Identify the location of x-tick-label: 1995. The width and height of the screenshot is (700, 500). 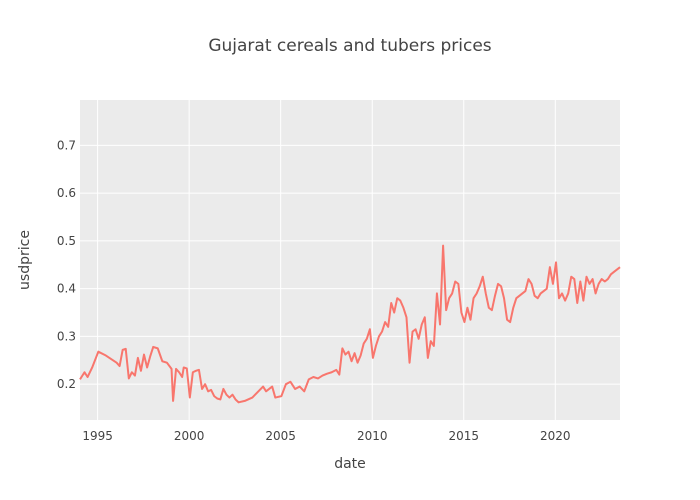
(97, 436).